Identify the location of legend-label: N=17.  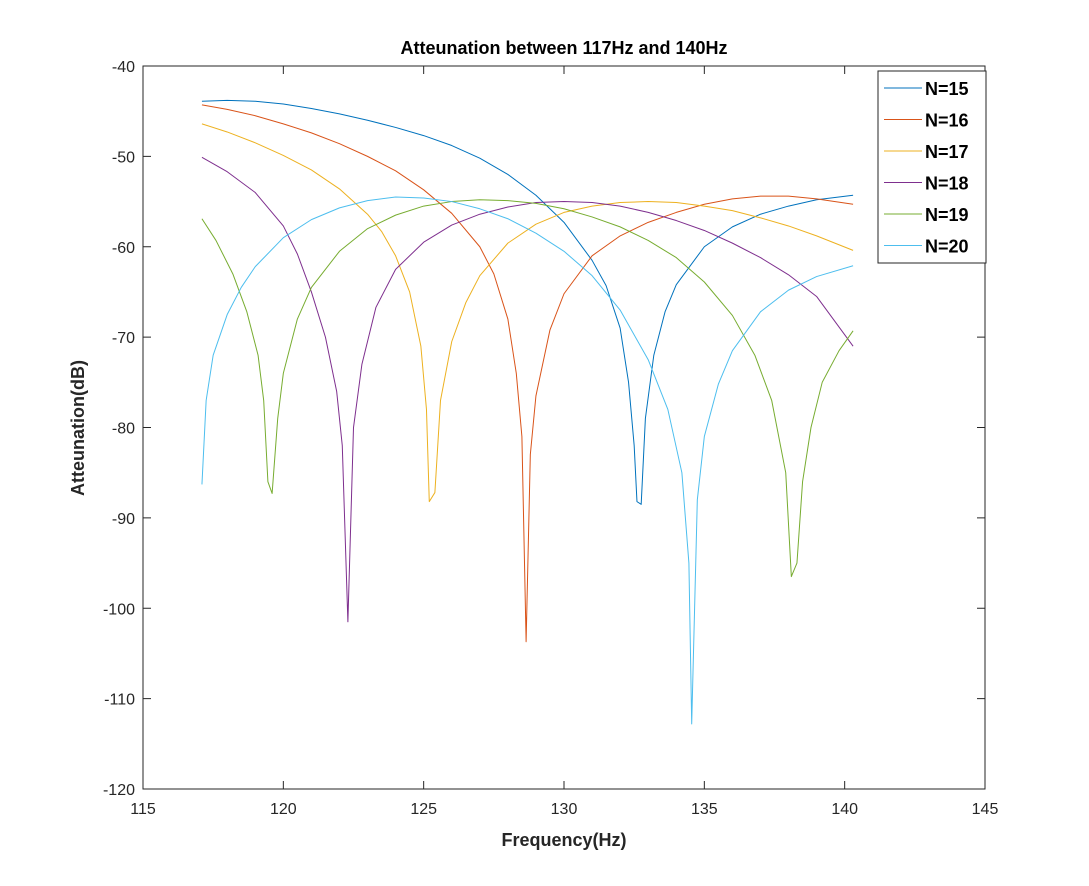
(947, 152).